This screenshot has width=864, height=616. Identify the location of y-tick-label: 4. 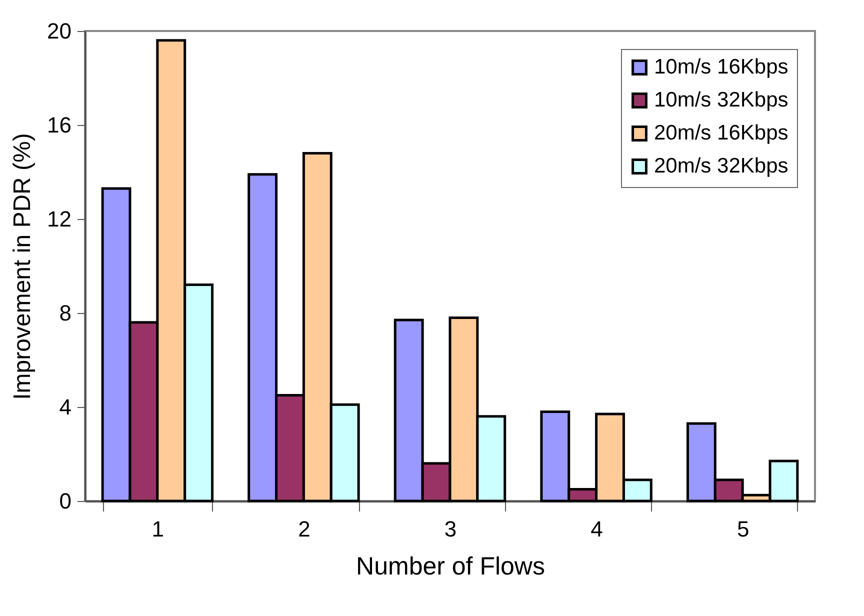
(65, 407).